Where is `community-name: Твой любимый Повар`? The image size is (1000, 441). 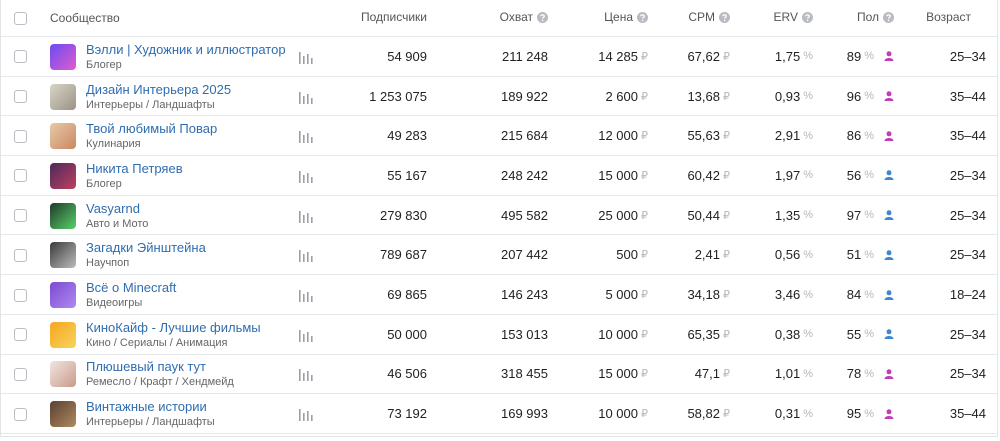
community-name: Твой любимый Повар is located at coordinates (152, 129).